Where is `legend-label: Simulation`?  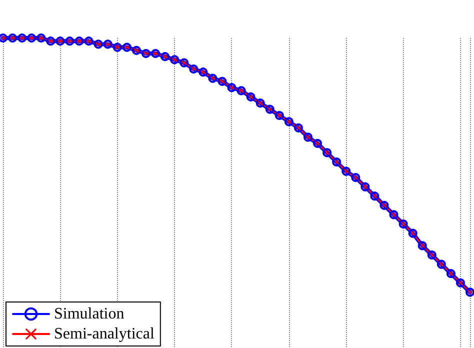
legend-label: Simulation is located at coordinates (89, 314).